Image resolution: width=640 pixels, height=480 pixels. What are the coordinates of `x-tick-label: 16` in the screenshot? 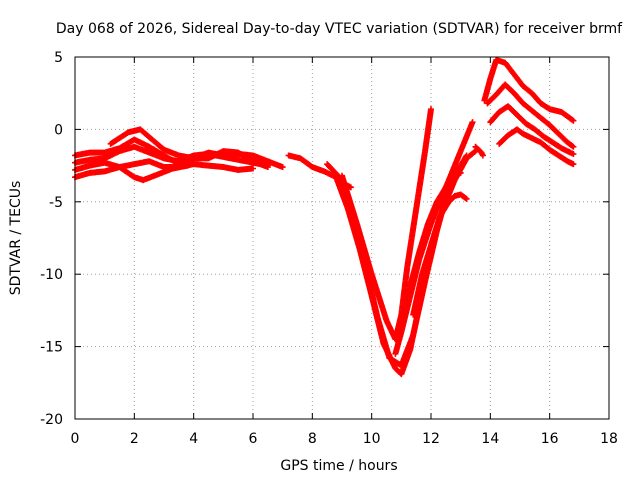 It's located at (550, 439).